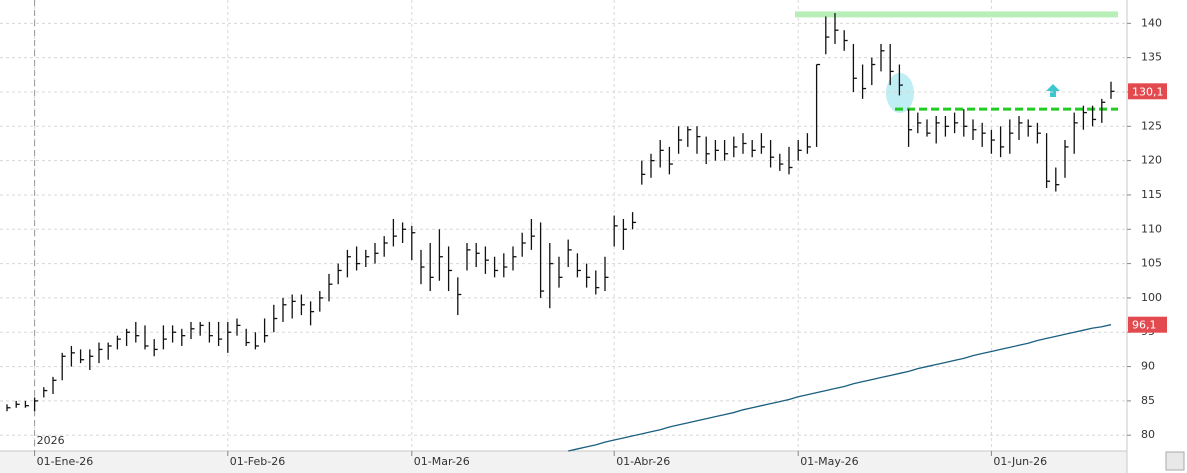 The image size is (1187, 473). What do you see at coordinates (829, 461) in the screenshot?
I see `x-tick-label: 01-May-26` at bounding box center [829, 461].